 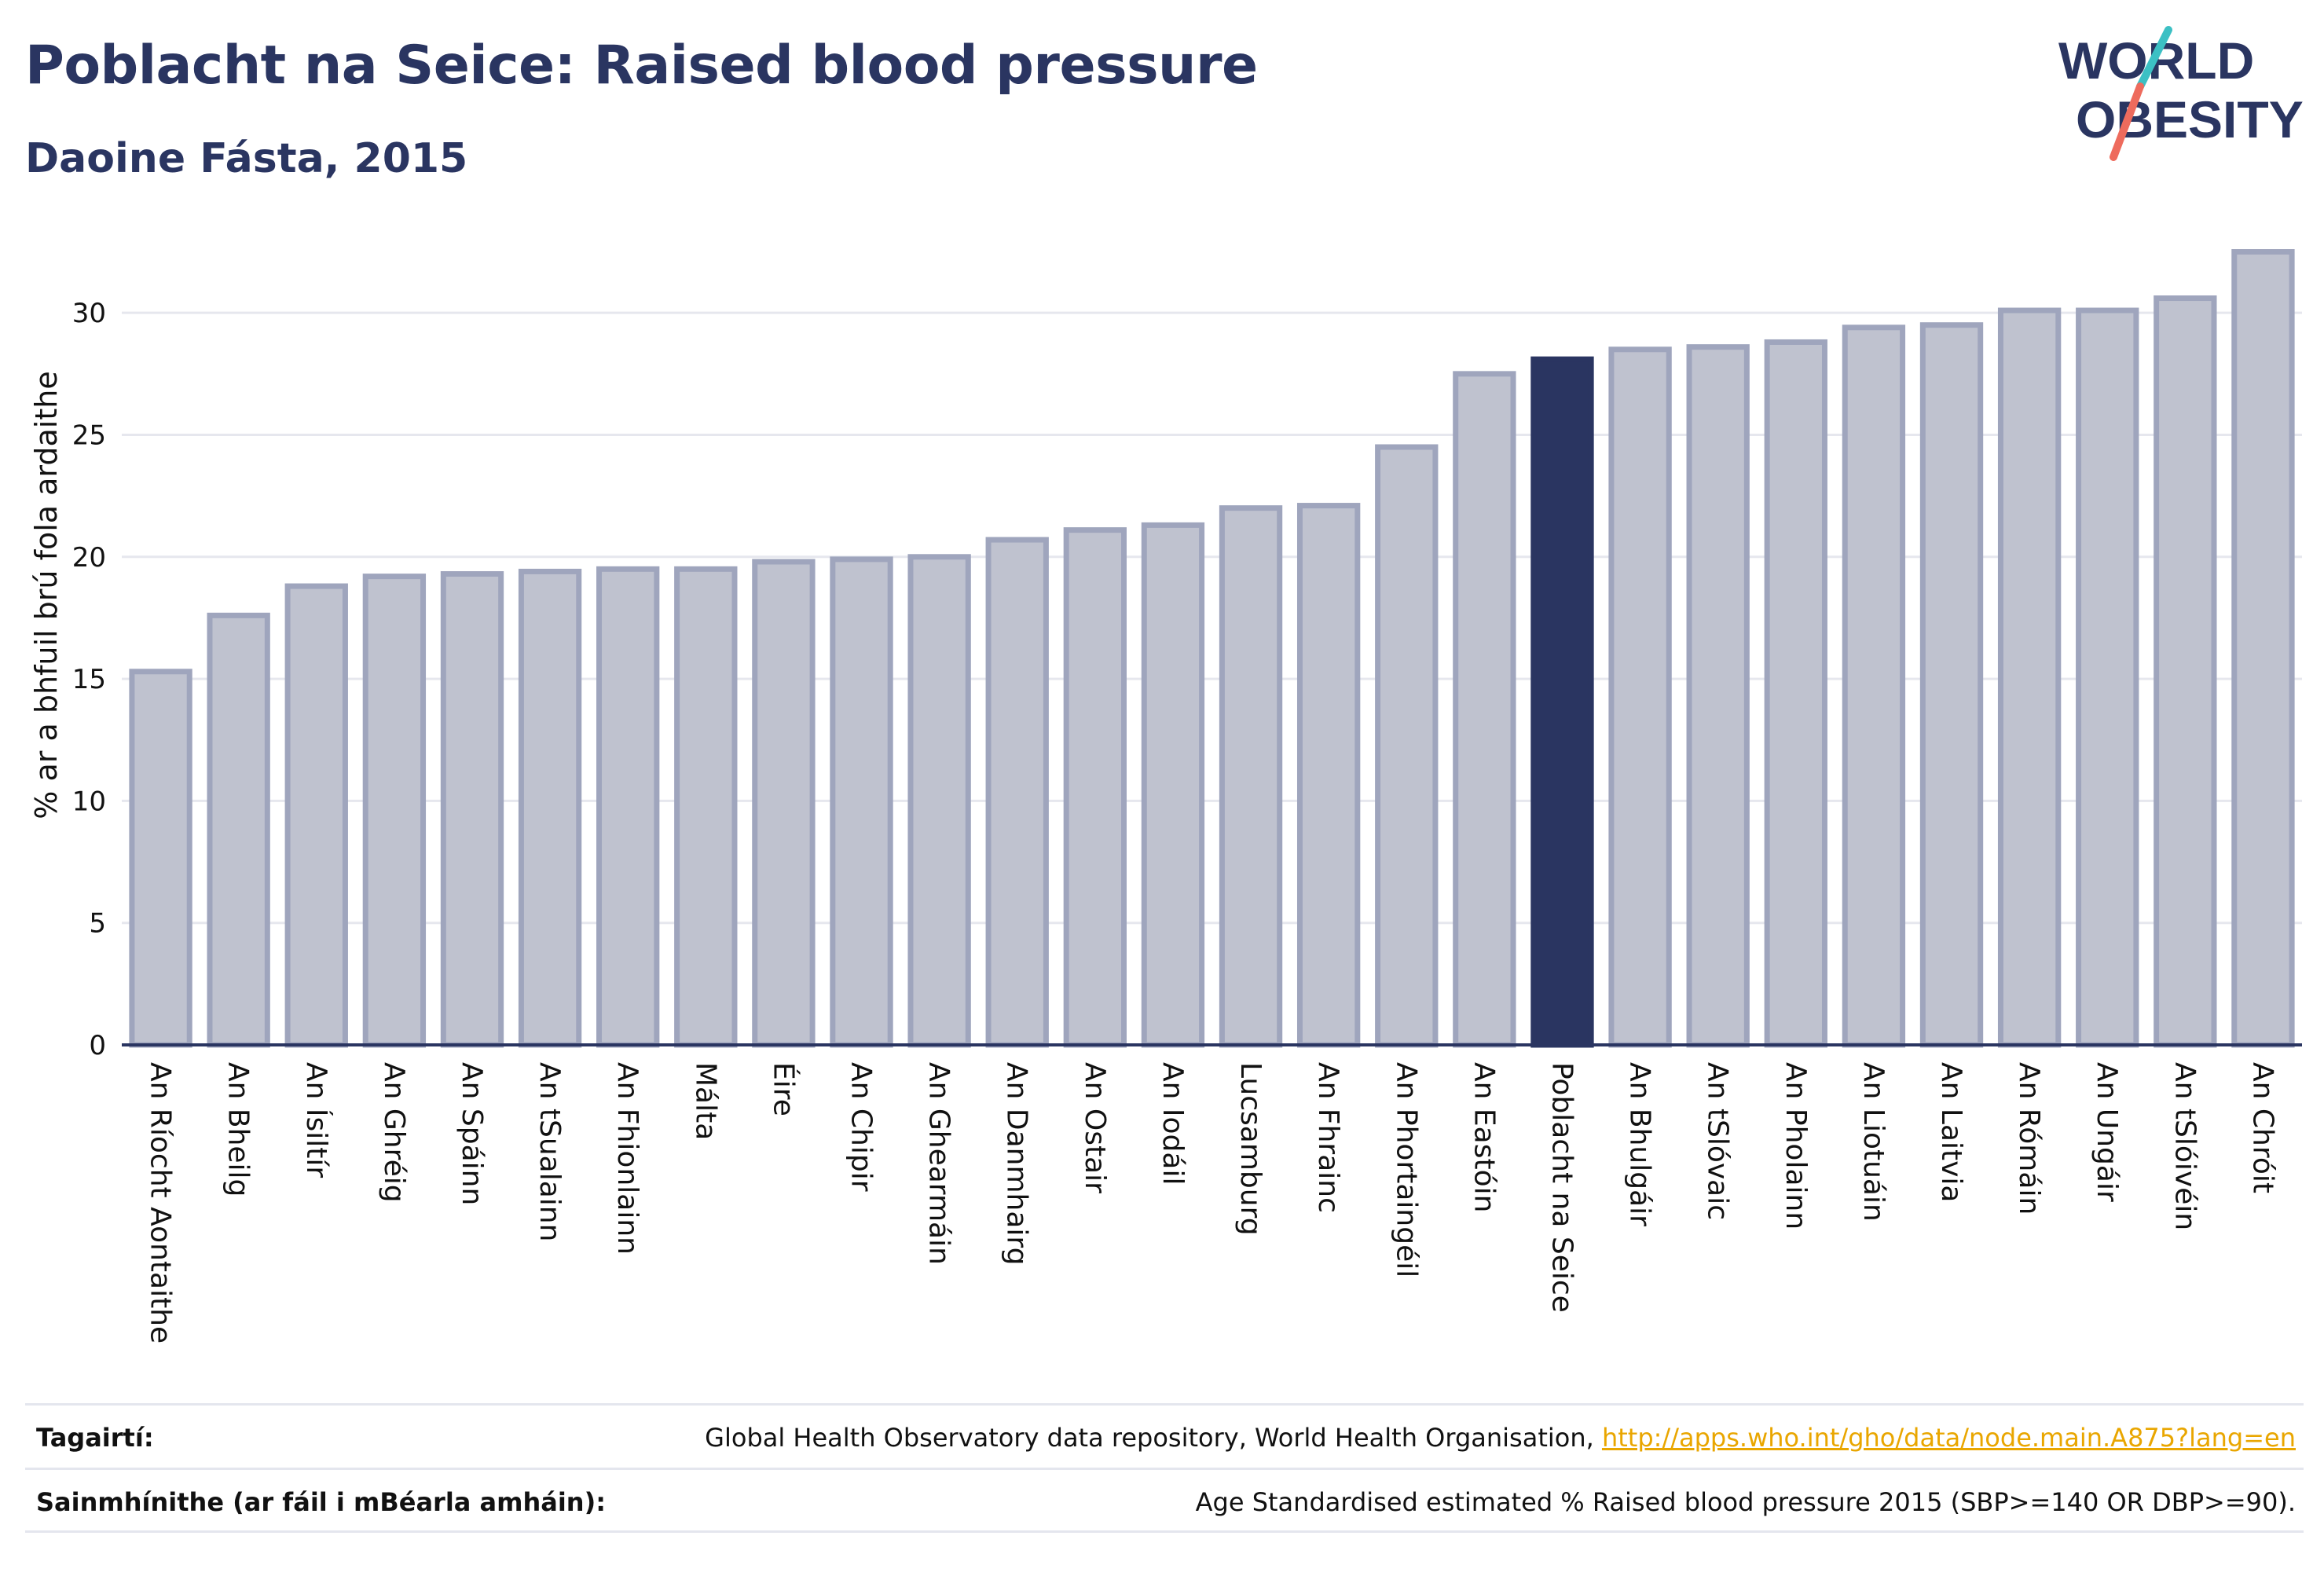 What do you see at coordinates (783, 1089) in the screenshot?
I see `x-tick-label: Éire` at bounding box center [783, 1089].